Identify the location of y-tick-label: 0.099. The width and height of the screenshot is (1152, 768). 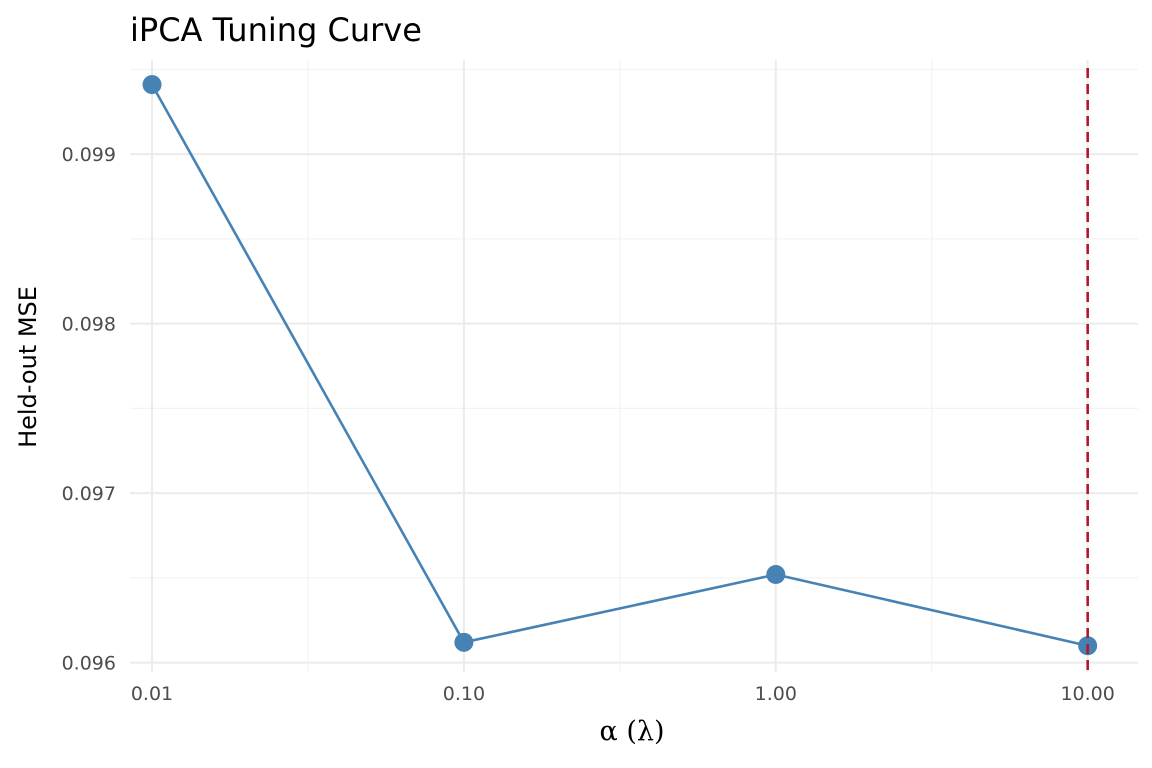
(89, 155).